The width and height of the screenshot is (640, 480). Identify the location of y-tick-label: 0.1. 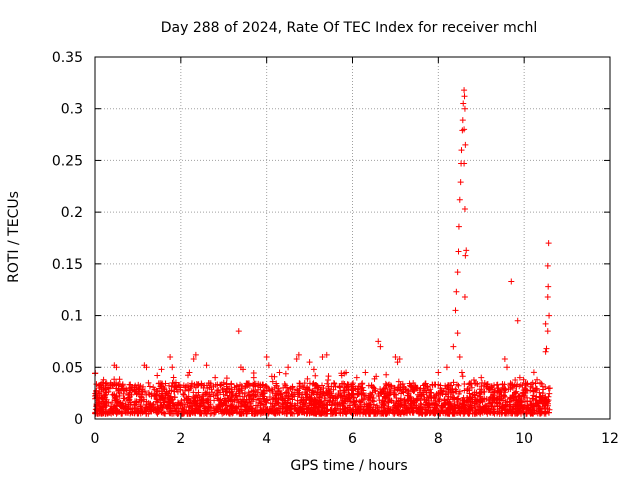
(72, 317).